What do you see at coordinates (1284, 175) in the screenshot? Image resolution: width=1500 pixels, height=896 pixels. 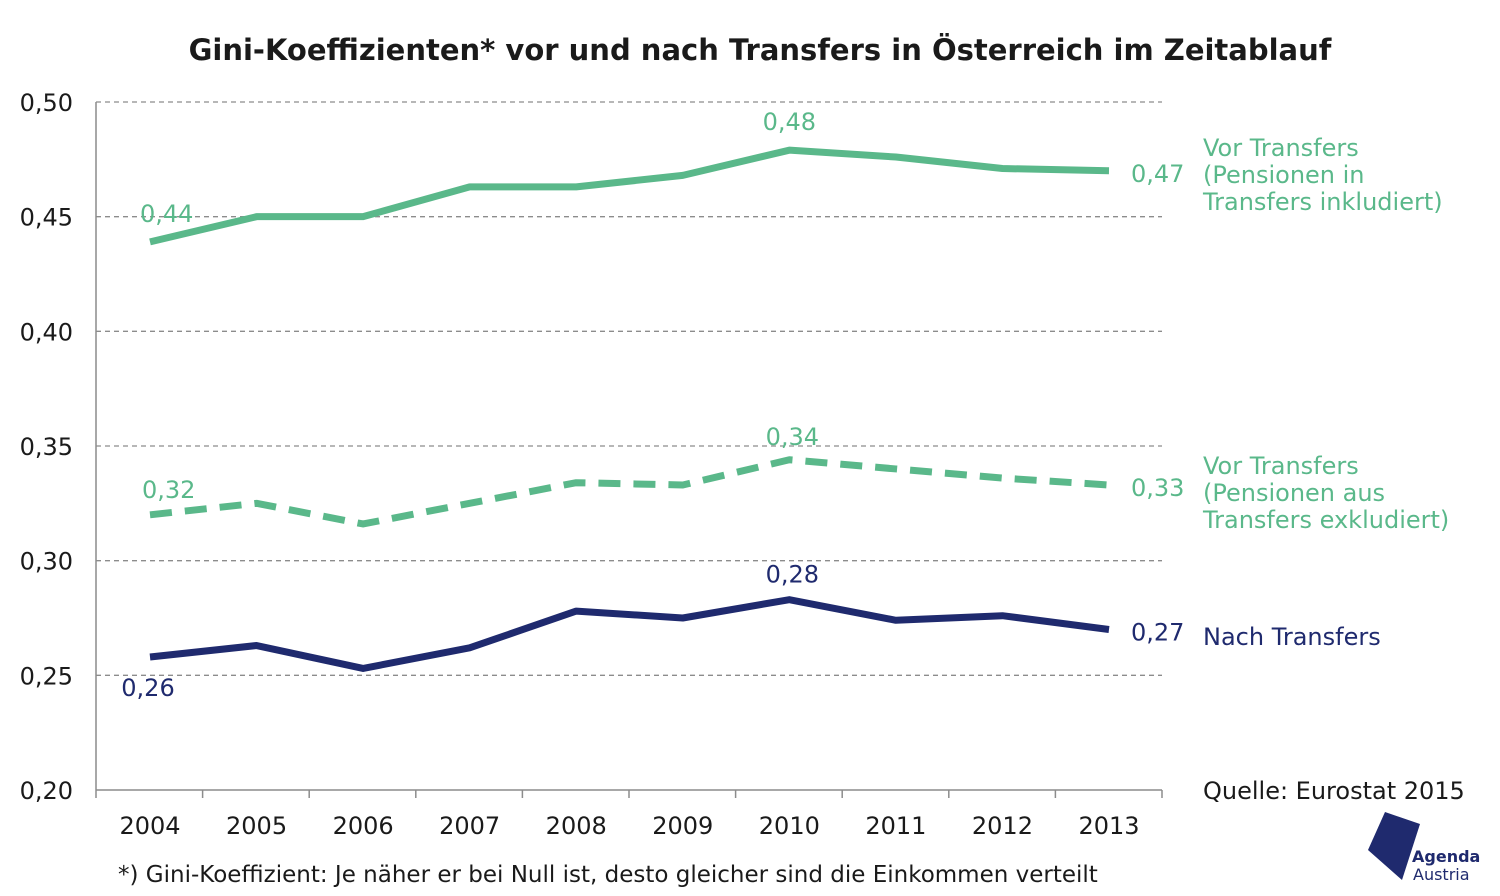 I see `series-name: (Pensionen in` at bounding box center [1284, 175].